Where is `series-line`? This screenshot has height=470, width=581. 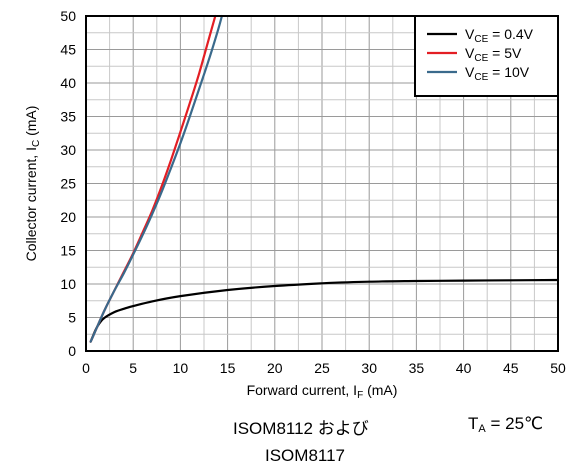
series-line is located at coordinates (324, 310).